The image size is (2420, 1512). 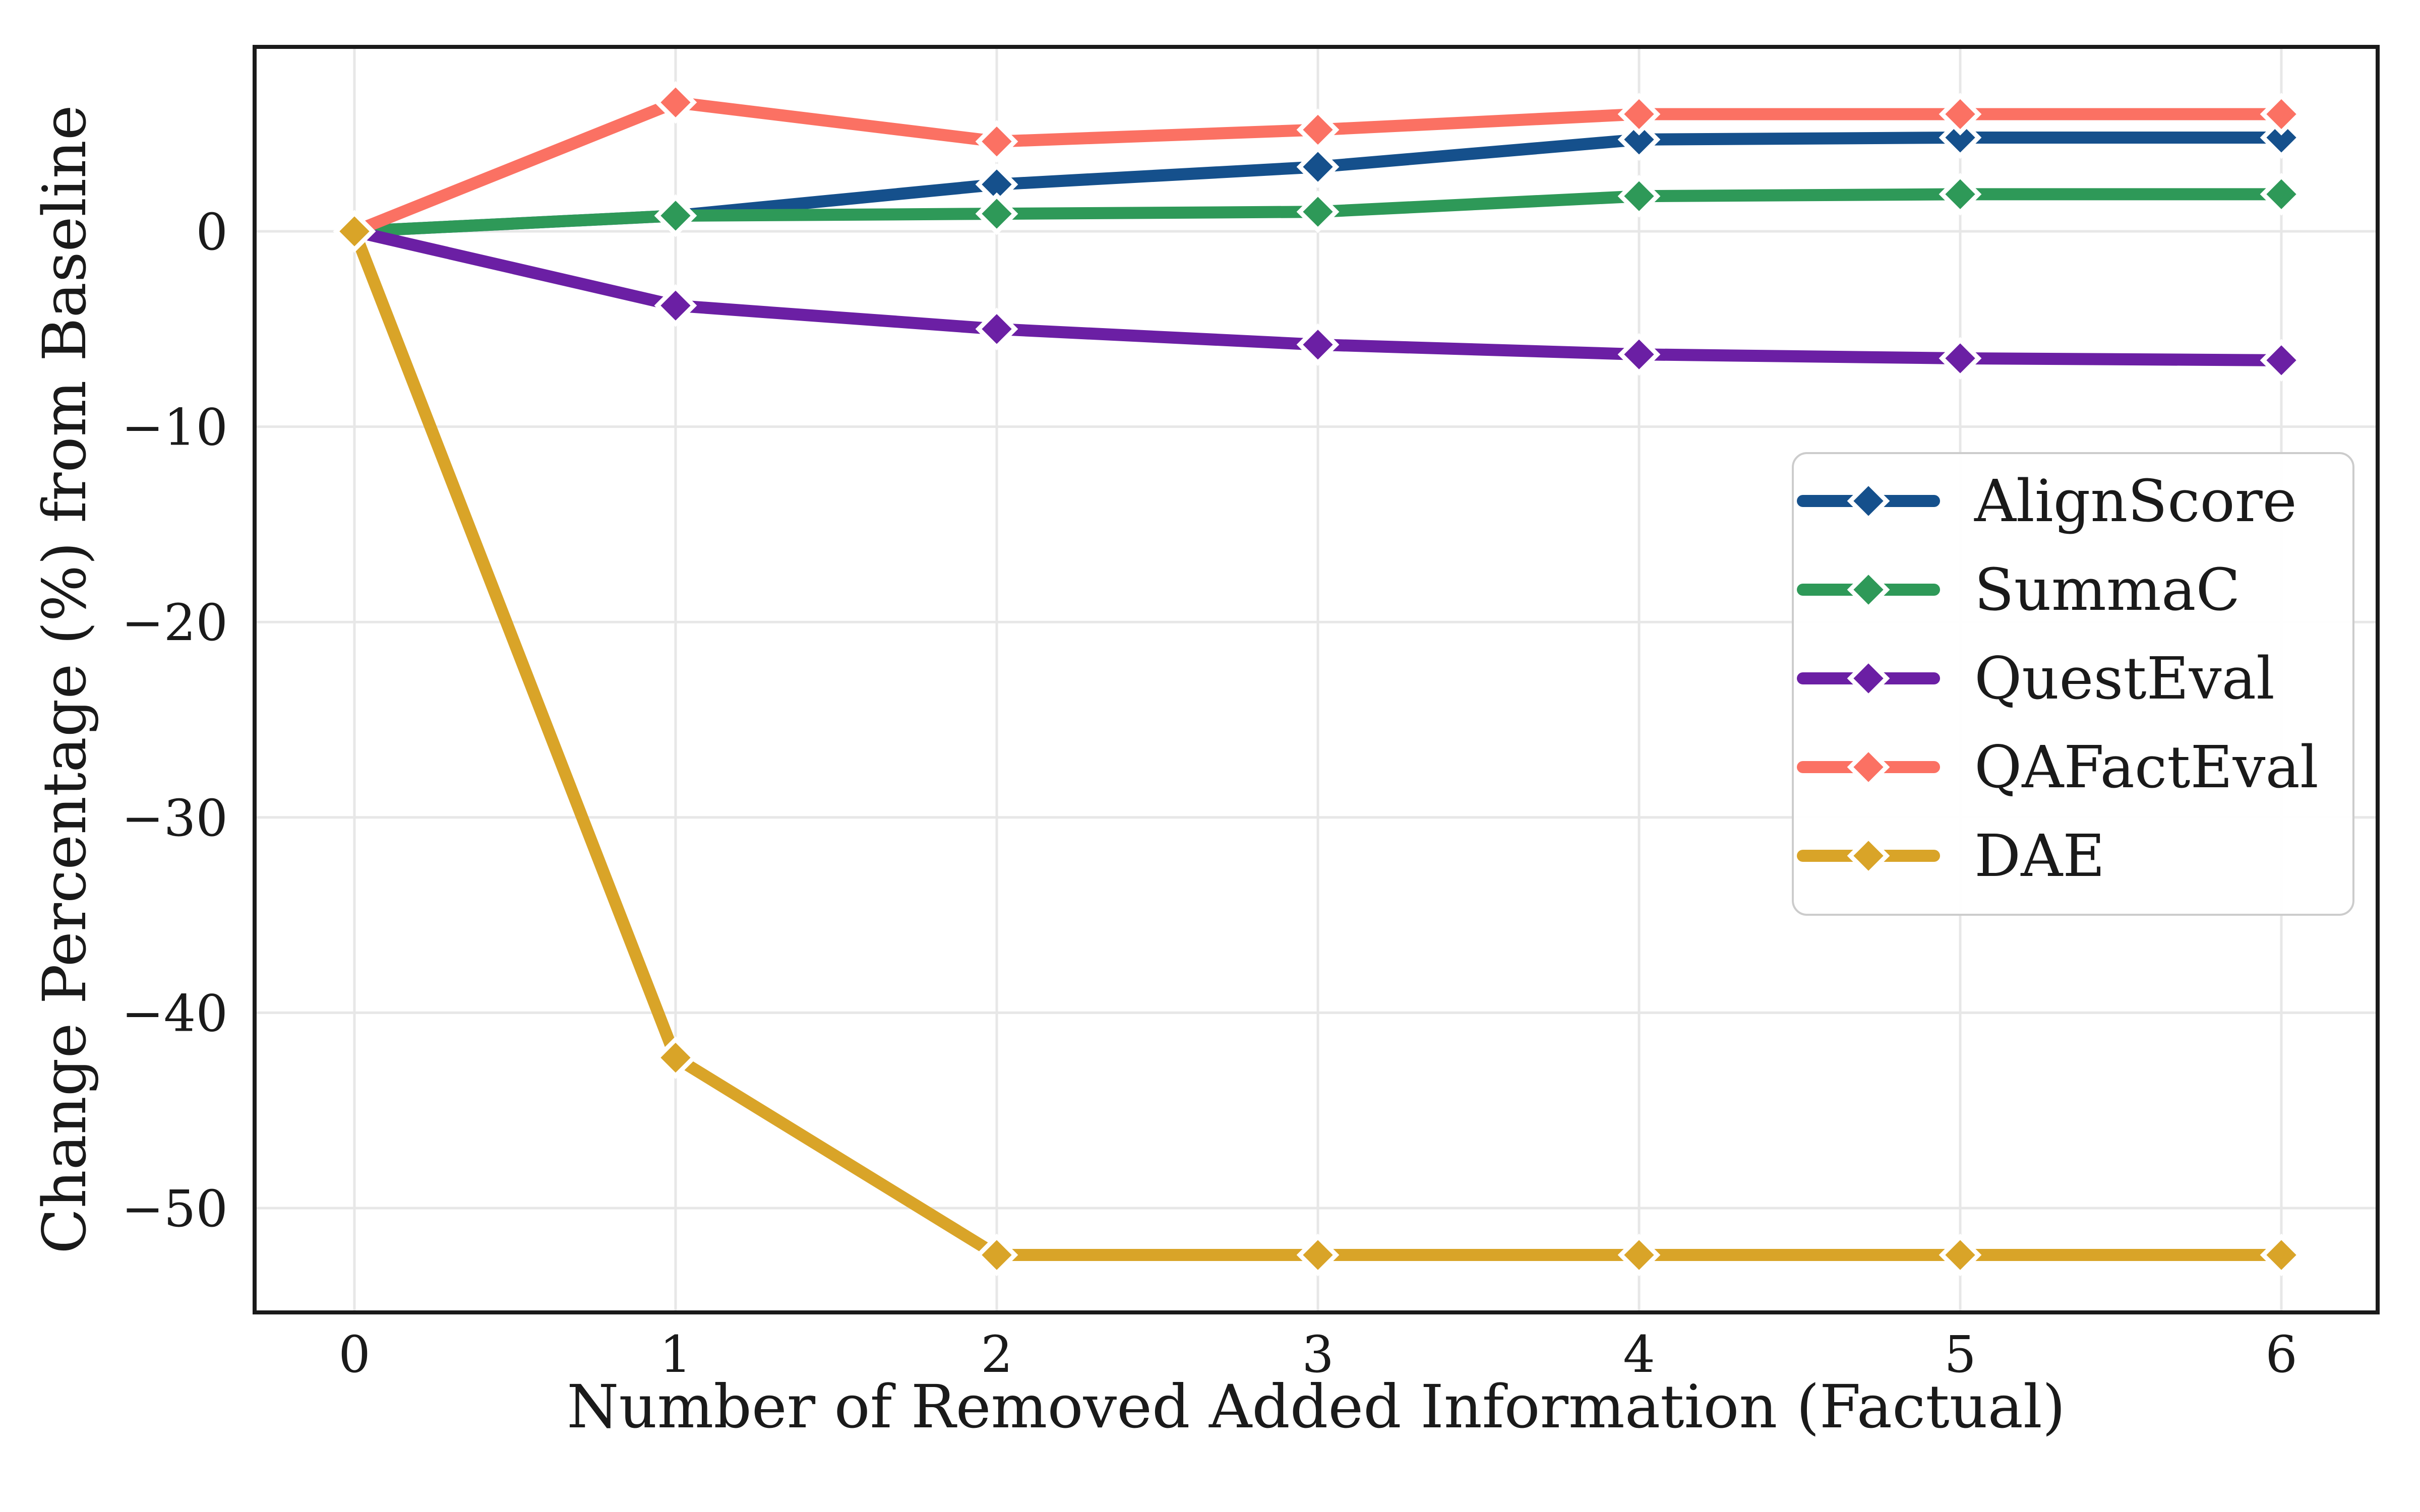 What do you see at coordinates (1960, 1354) in the screenshot?
I see `x-tick-label-5: 5` at bounding box center [1960, 1354].